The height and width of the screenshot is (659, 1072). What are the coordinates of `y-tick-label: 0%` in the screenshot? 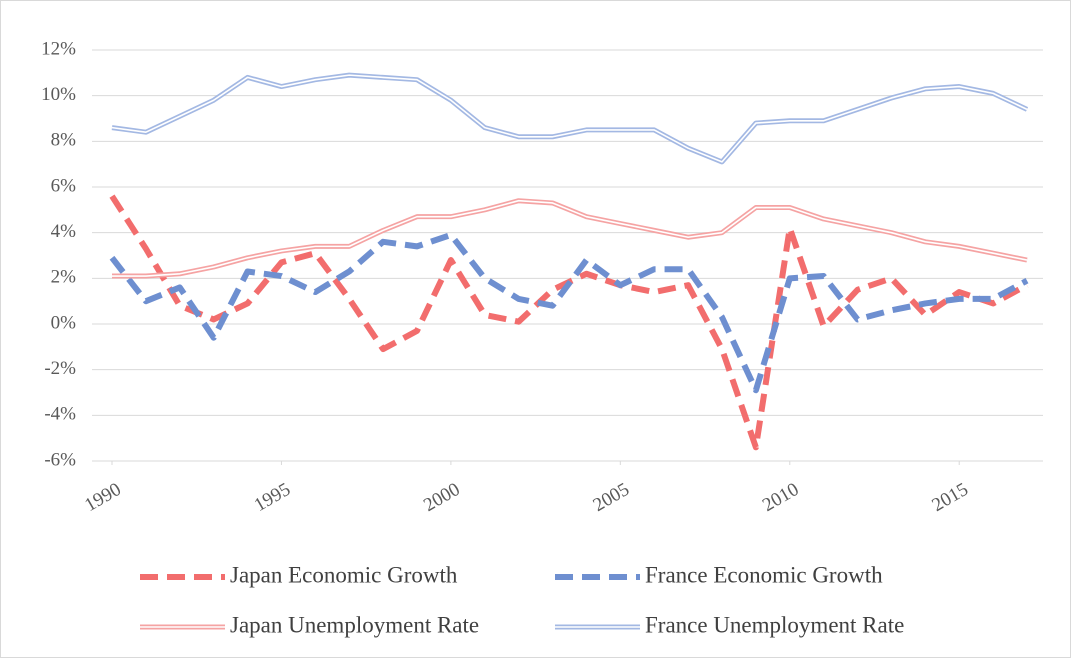 It's located at (64, 322).